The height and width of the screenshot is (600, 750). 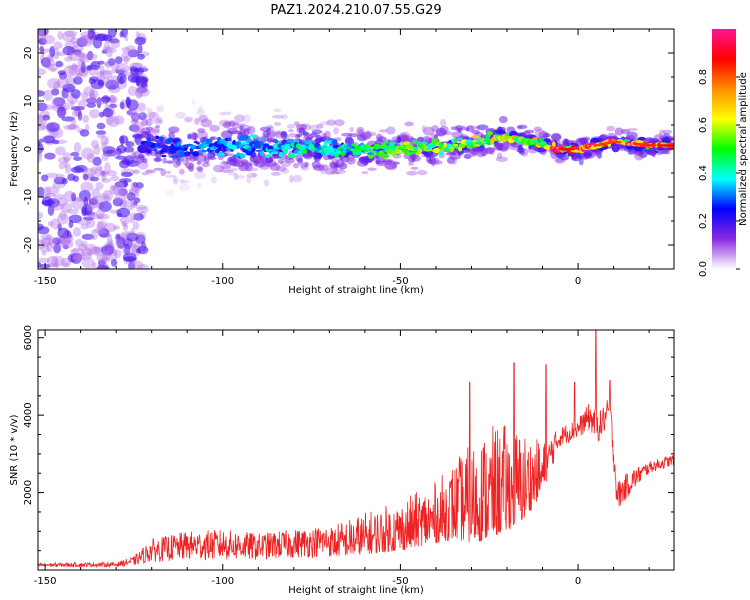 What do you see at coordinates (703, 173) in the screenshot?
I see `colorbar-tick-label: 0.4` at bounding box center [703, 173].